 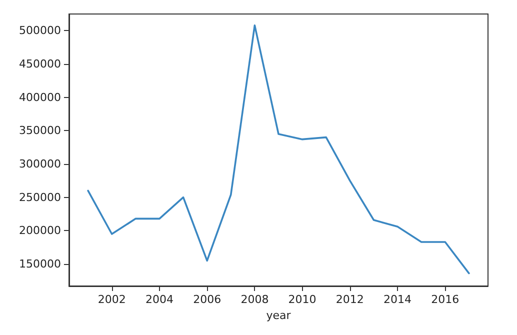 I want to click on y-tick-label: 500000, so click(x=40, y=31).